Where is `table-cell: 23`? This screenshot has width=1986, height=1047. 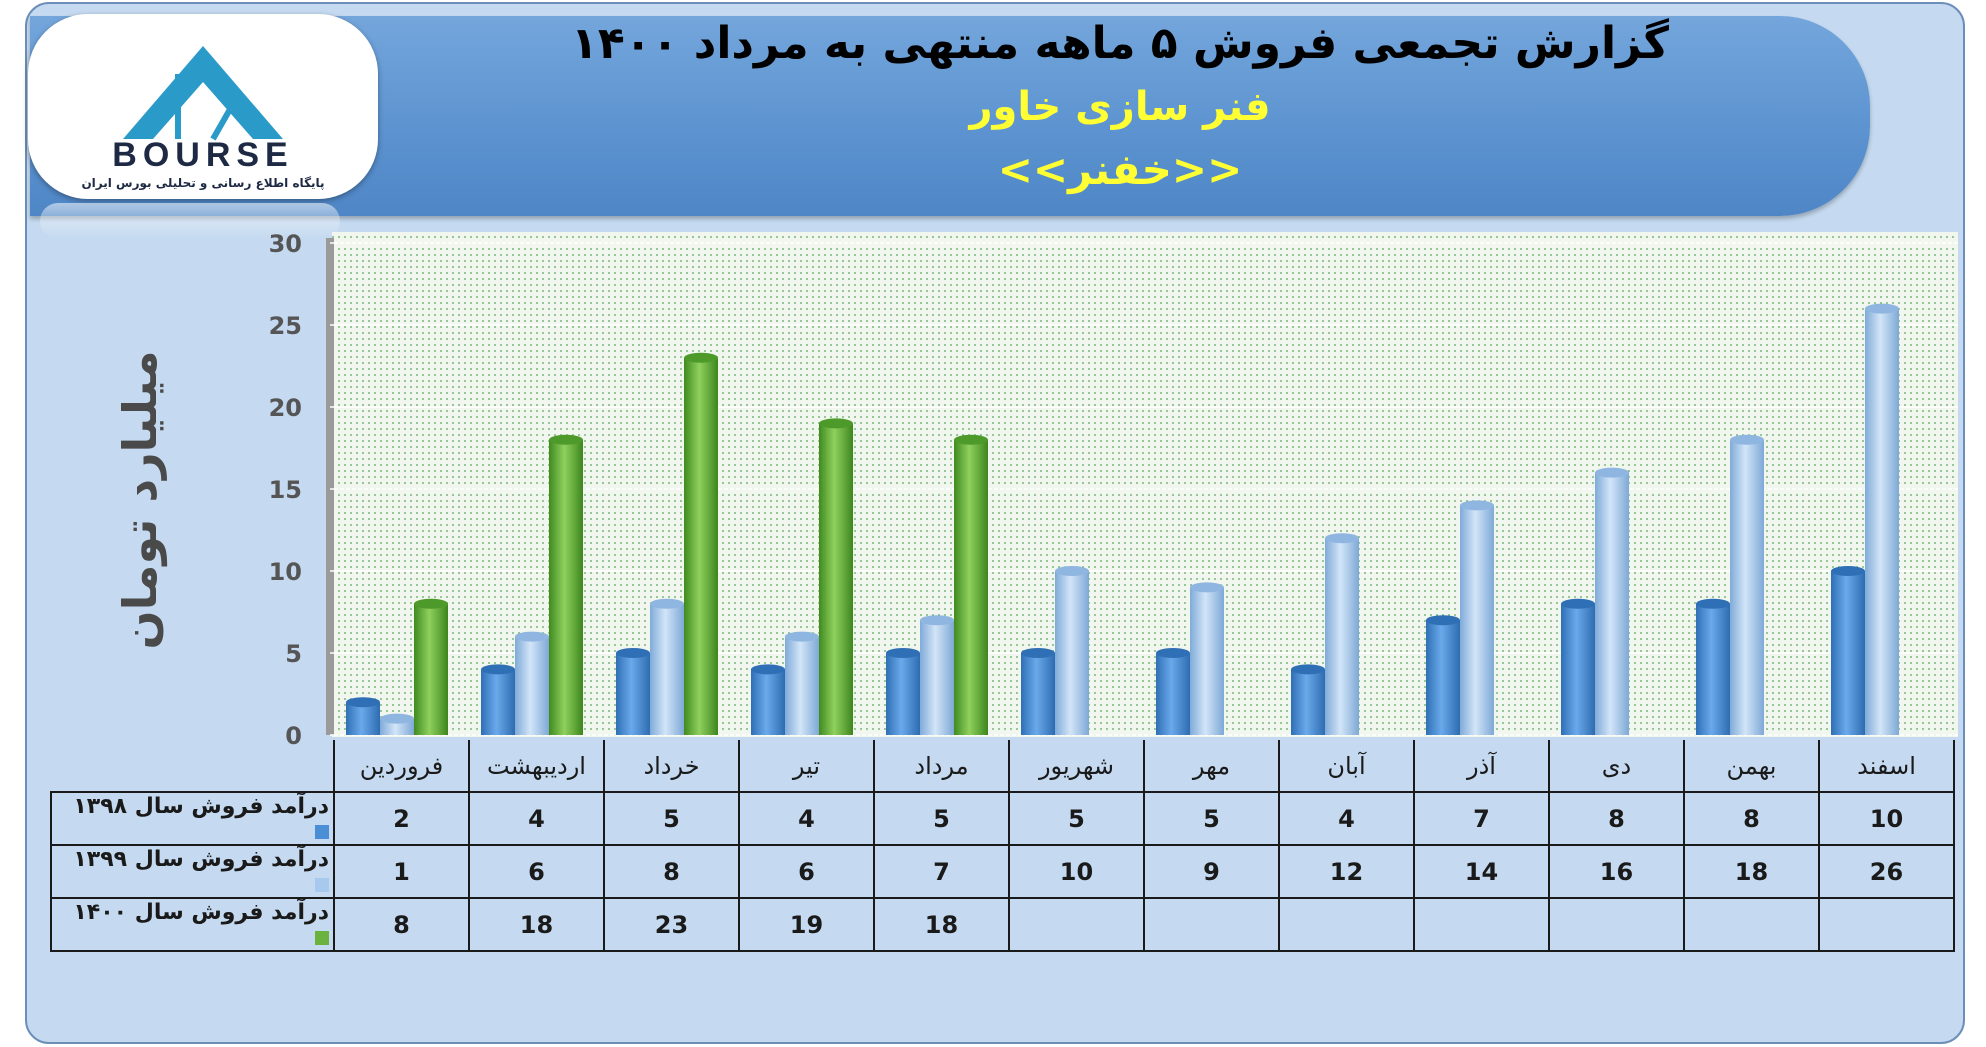 table-cell: 23 is located at coordinates (671, 924).